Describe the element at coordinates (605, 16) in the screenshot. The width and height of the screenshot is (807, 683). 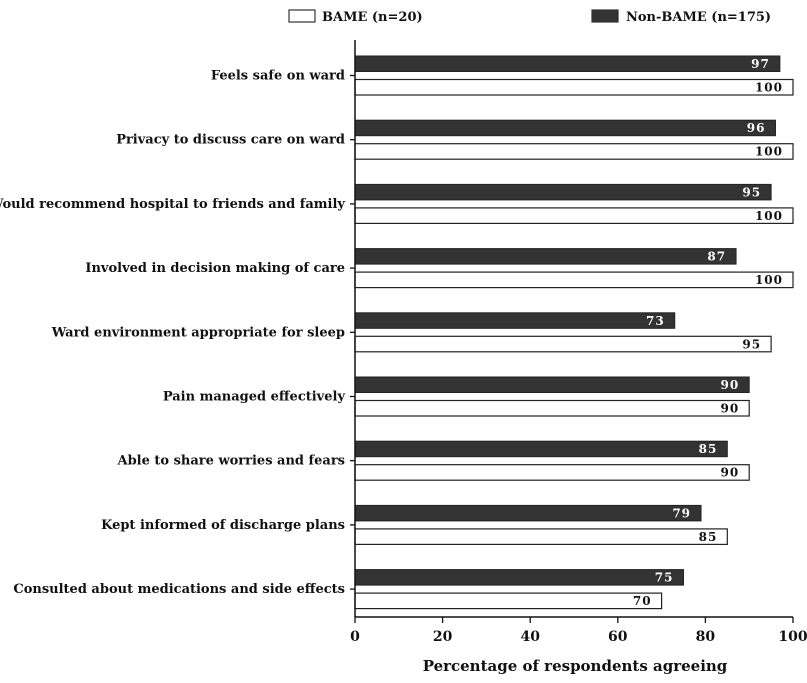
I see `legend-swatch-non-bame` at that location.